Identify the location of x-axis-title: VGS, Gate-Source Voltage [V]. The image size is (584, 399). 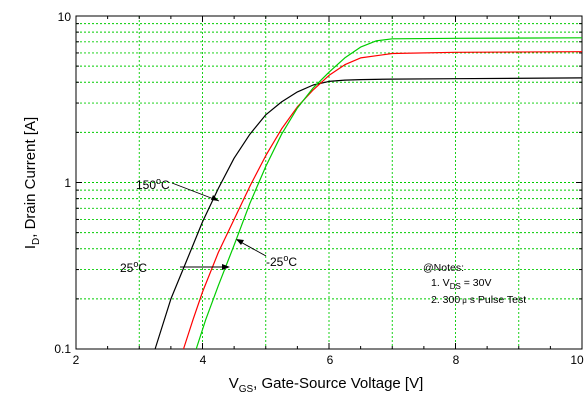
(326, 385).